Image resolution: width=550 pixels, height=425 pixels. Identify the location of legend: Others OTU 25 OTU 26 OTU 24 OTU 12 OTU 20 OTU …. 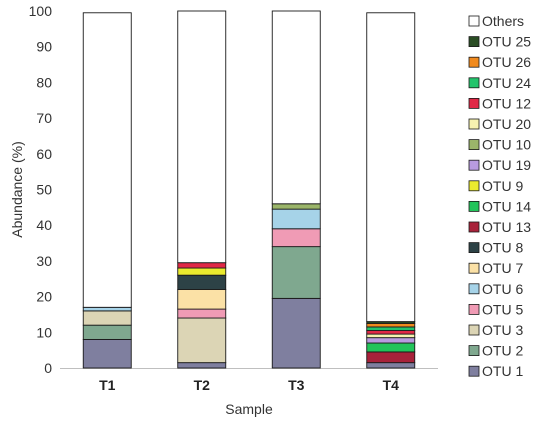
(499, 196).